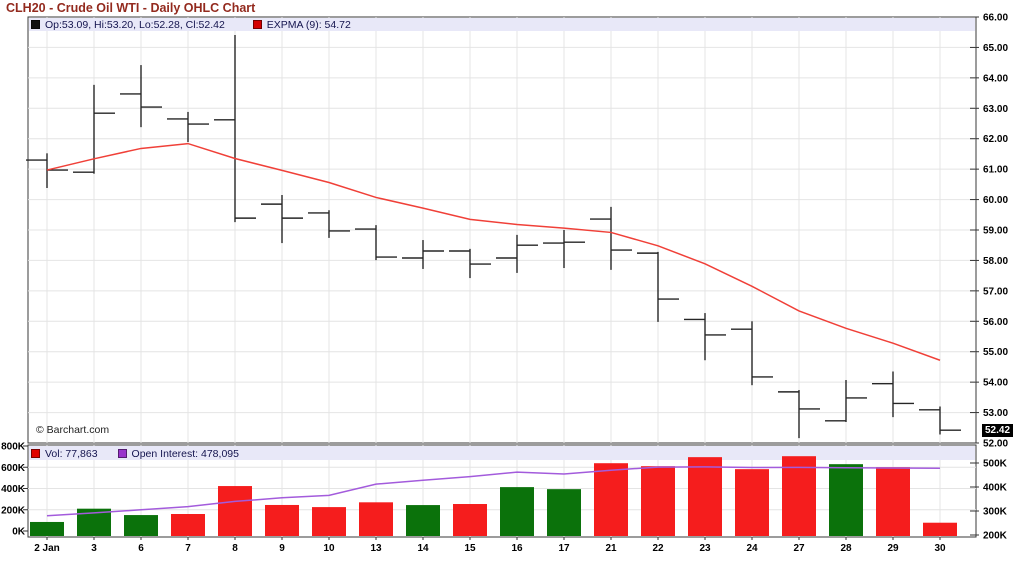  I want to click on y-axis-label: 62.00, so click(995, 139).